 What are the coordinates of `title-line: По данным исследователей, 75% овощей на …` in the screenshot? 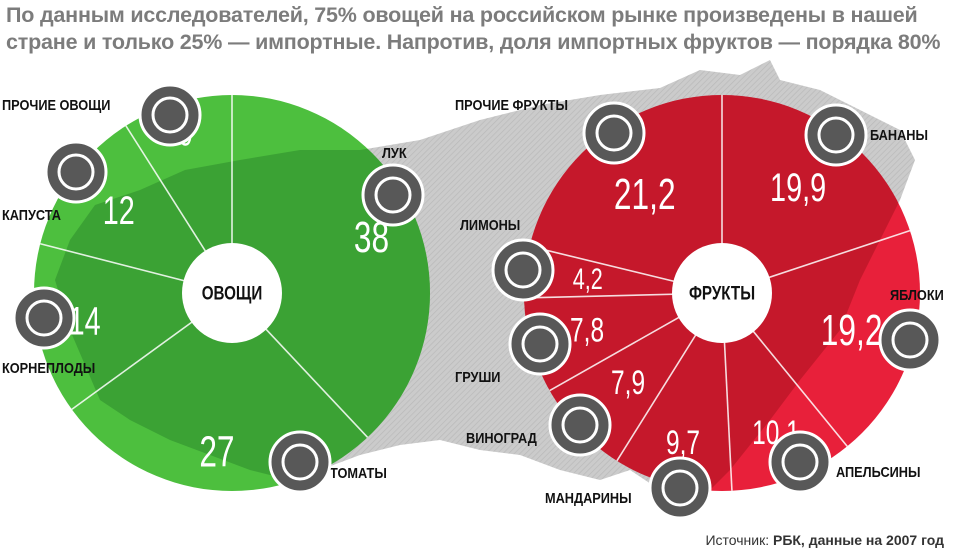 It's located at (462, 15).